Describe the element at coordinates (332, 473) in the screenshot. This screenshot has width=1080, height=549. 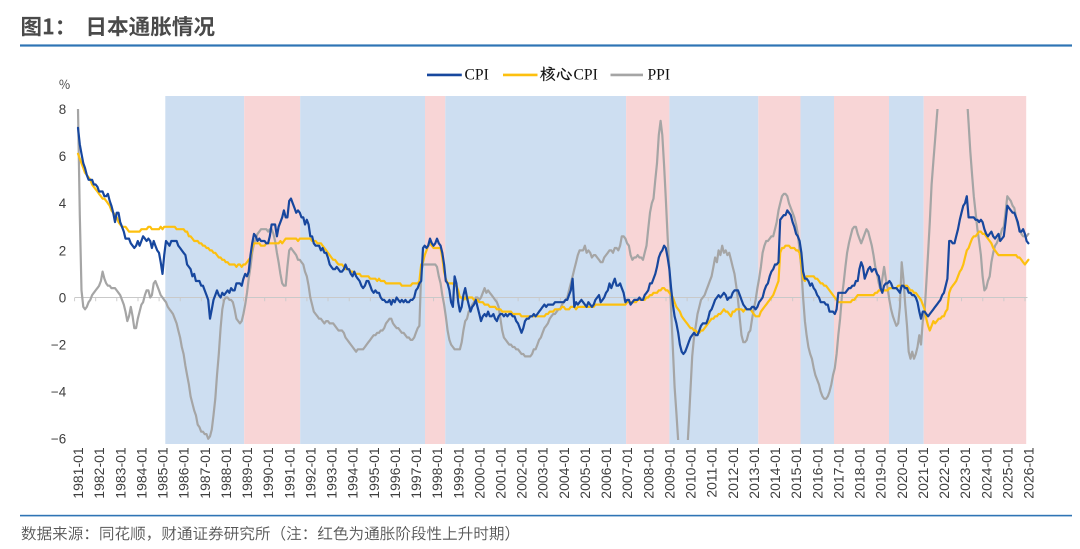
I see `svg-text: 1993-01` at that location.